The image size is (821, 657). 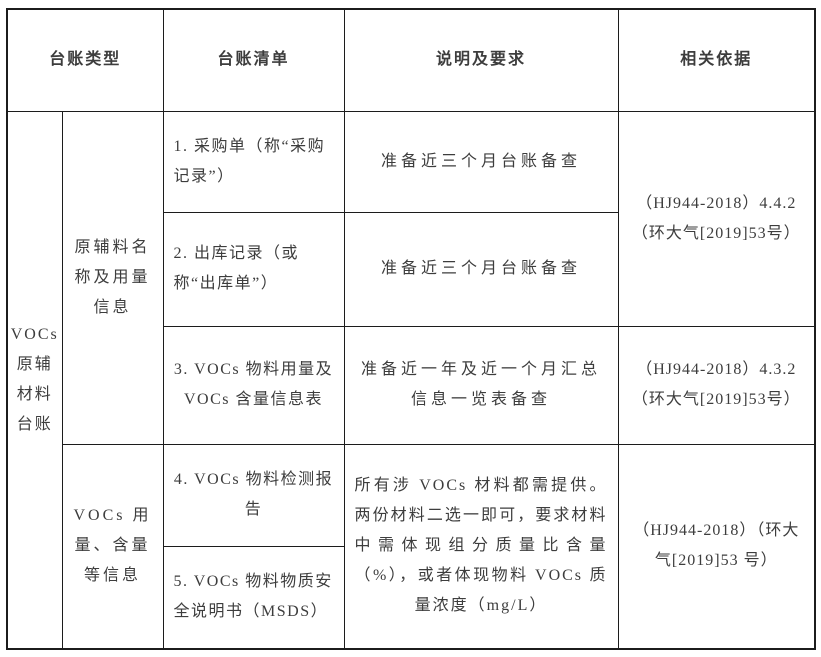 What do you see at coordinates (253, 161) in the screenshot?
I see `list-item-purchase-order: 1. 采购单（称“采购记录”）` at bounding box center [253, 161].